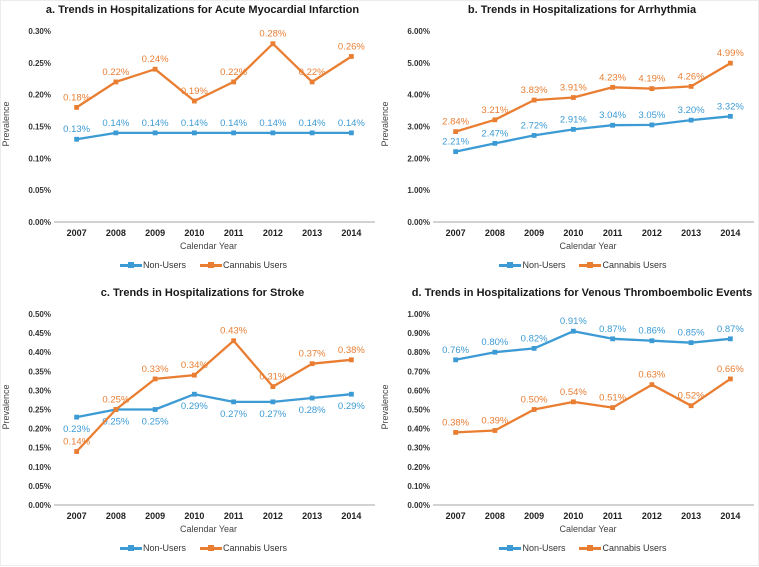 The width and height of the screenshot is (759, 567). What do you see at coordinates (573, 321) in the screenshot?
I see `data-point-label: 0.91%` at bounding box center [573, 321].